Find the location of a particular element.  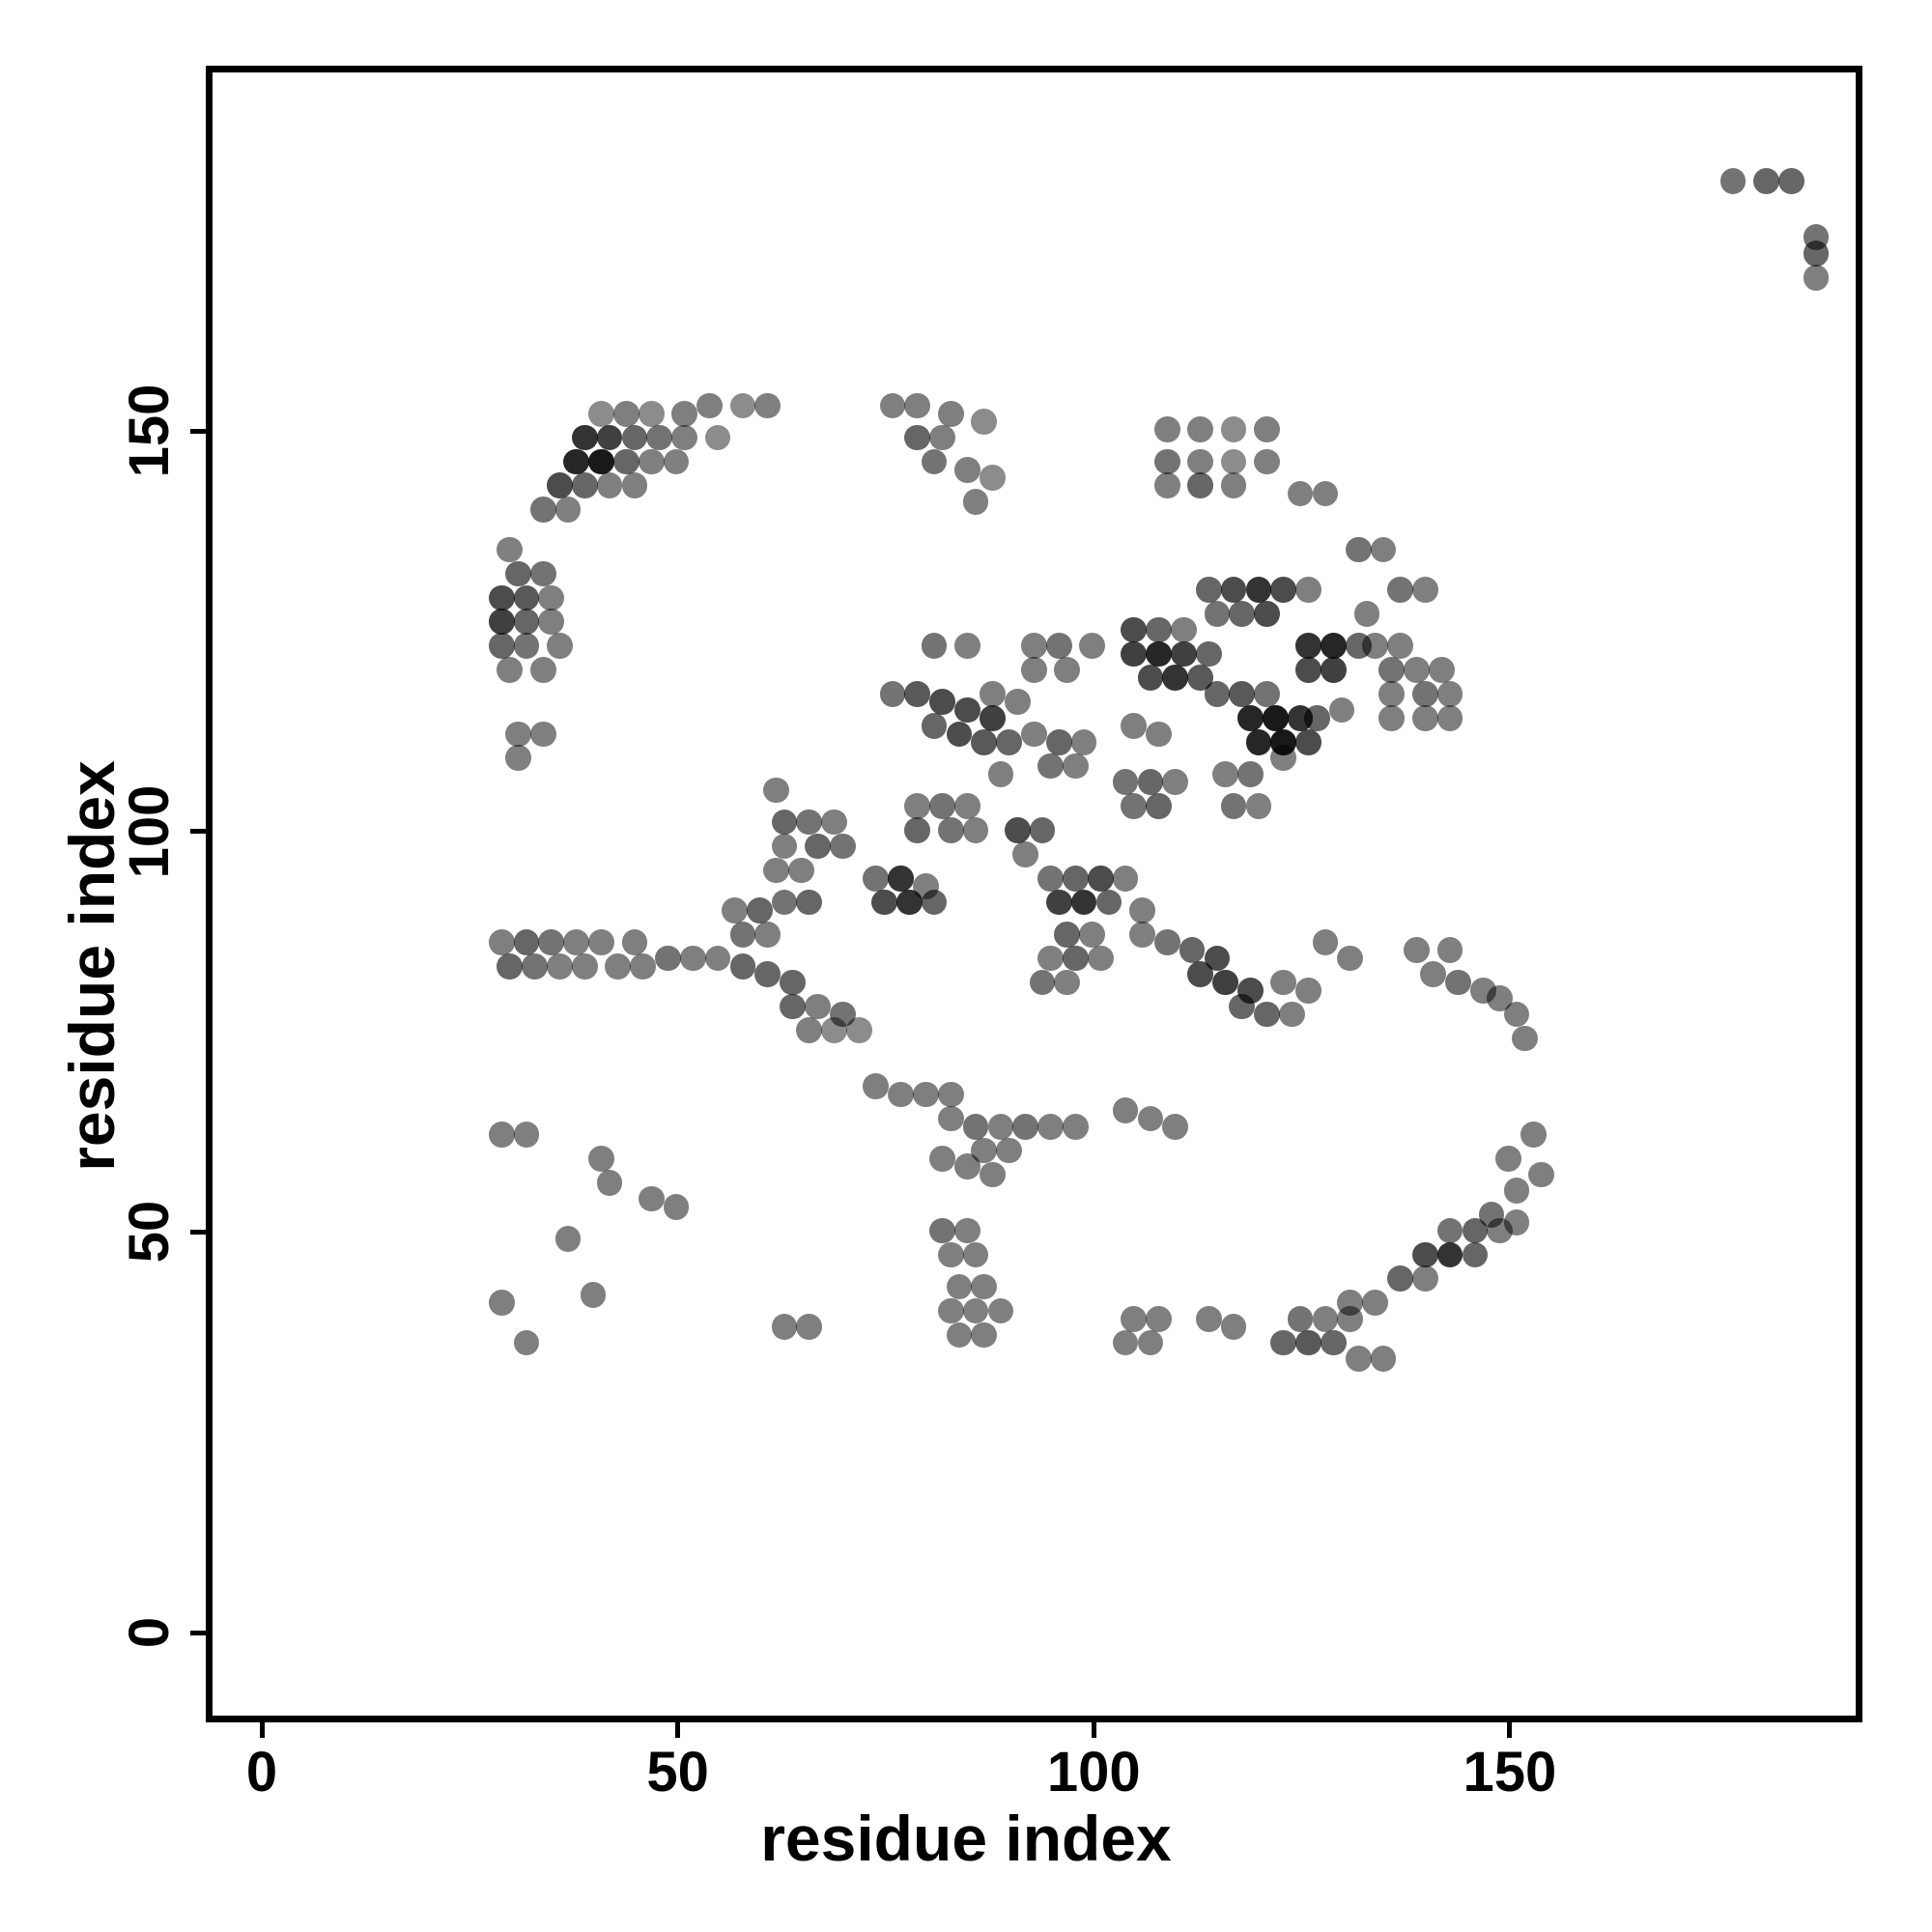

x-axis-tick is located at coordinates (1093, 1730).